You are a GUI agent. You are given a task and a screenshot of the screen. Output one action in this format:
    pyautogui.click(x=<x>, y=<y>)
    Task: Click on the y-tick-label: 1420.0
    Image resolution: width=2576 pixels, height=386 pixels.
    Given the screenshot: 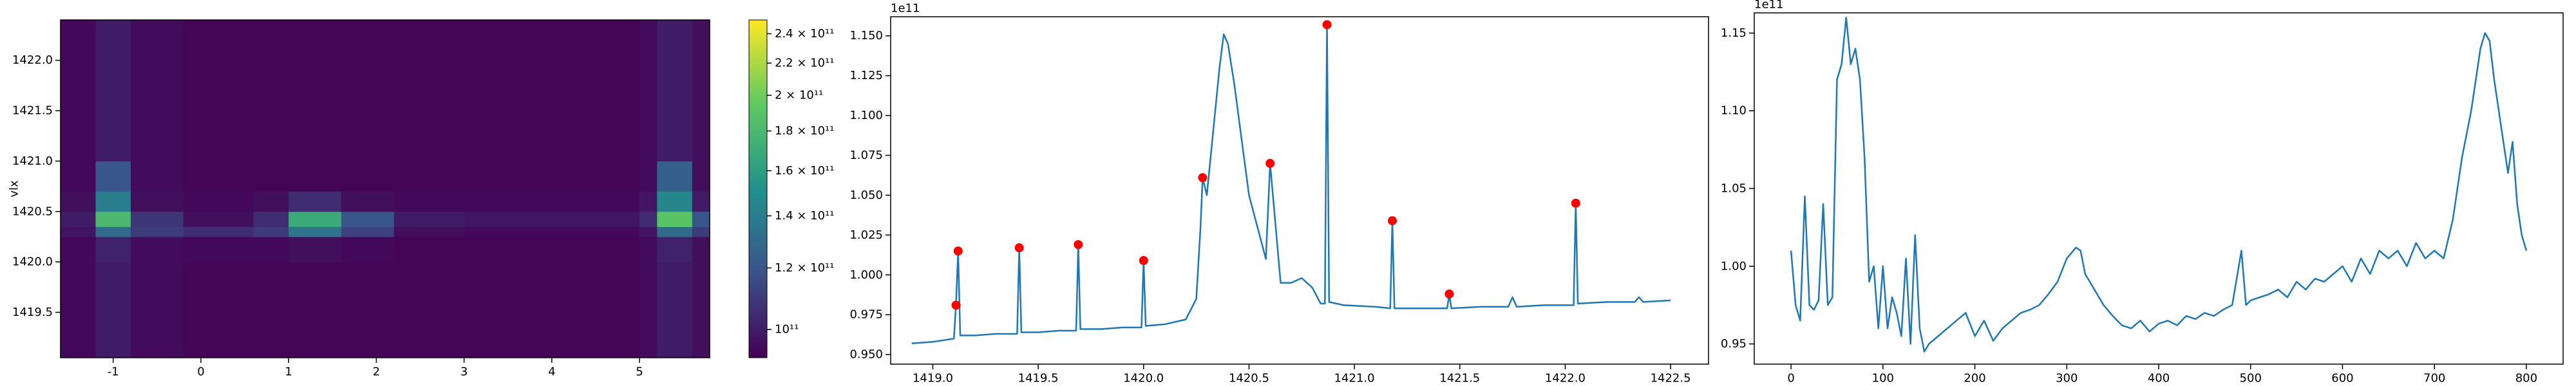 What is the action you would take?
    pyautogui.click(x=32, y=262)
    